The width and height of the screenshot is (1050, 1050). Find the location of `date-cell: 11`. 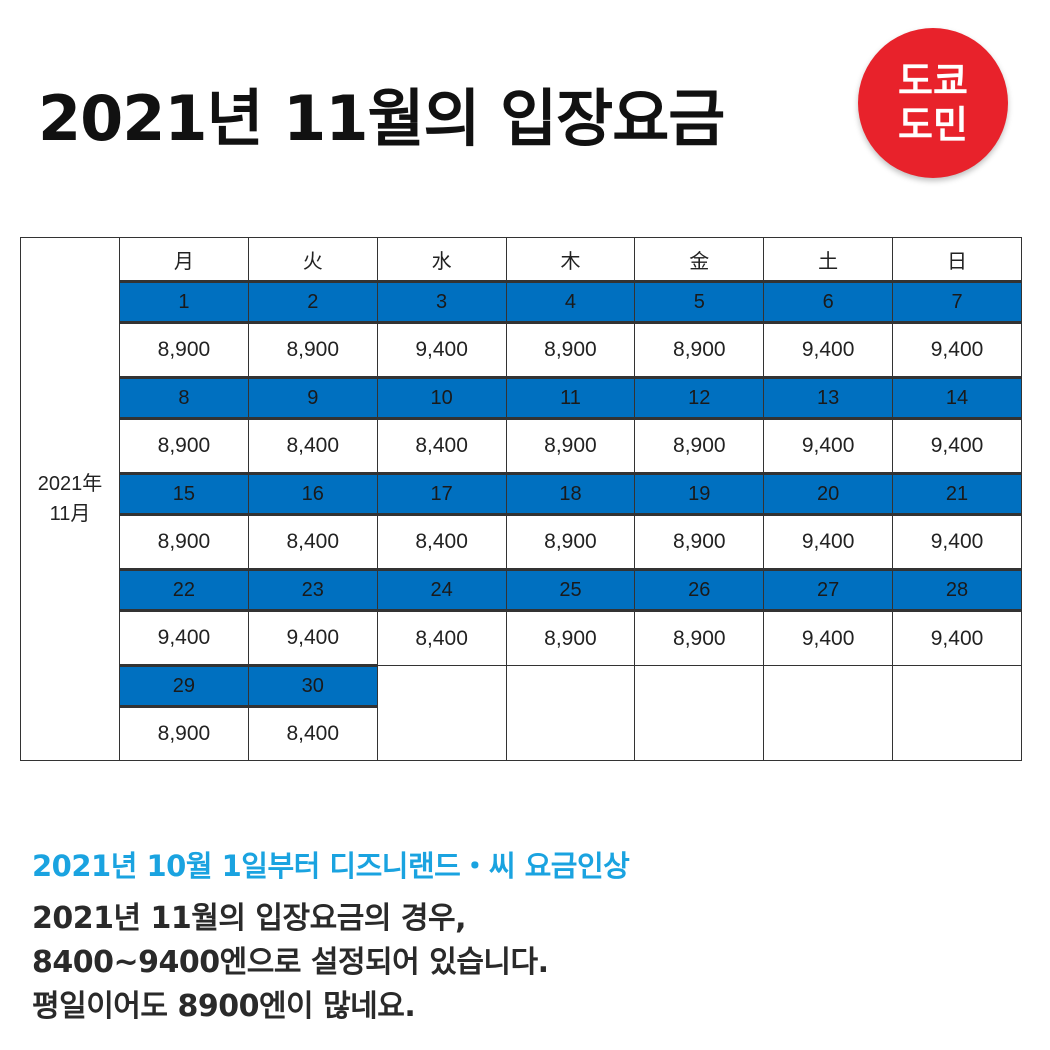

date-cell: 11 is located at coordinates (570, 398).